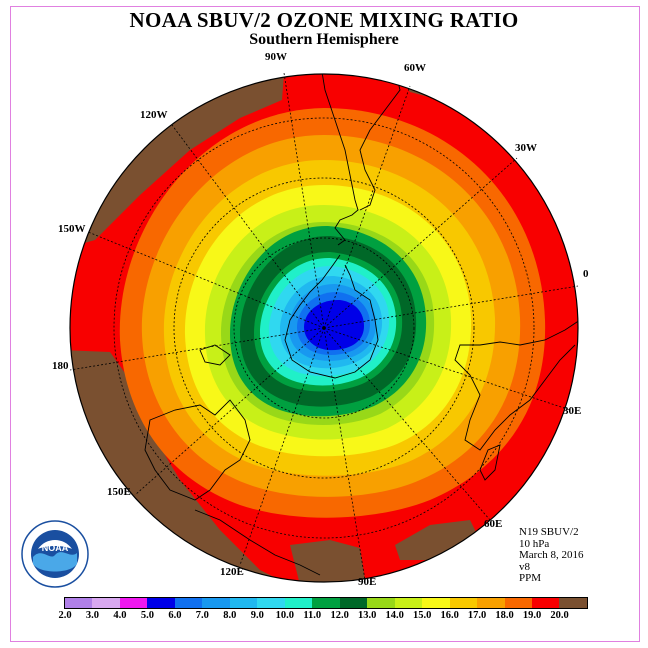 The height and width of the screenshot is (648, 648). I want to click on colorbar, so click(326, 603).